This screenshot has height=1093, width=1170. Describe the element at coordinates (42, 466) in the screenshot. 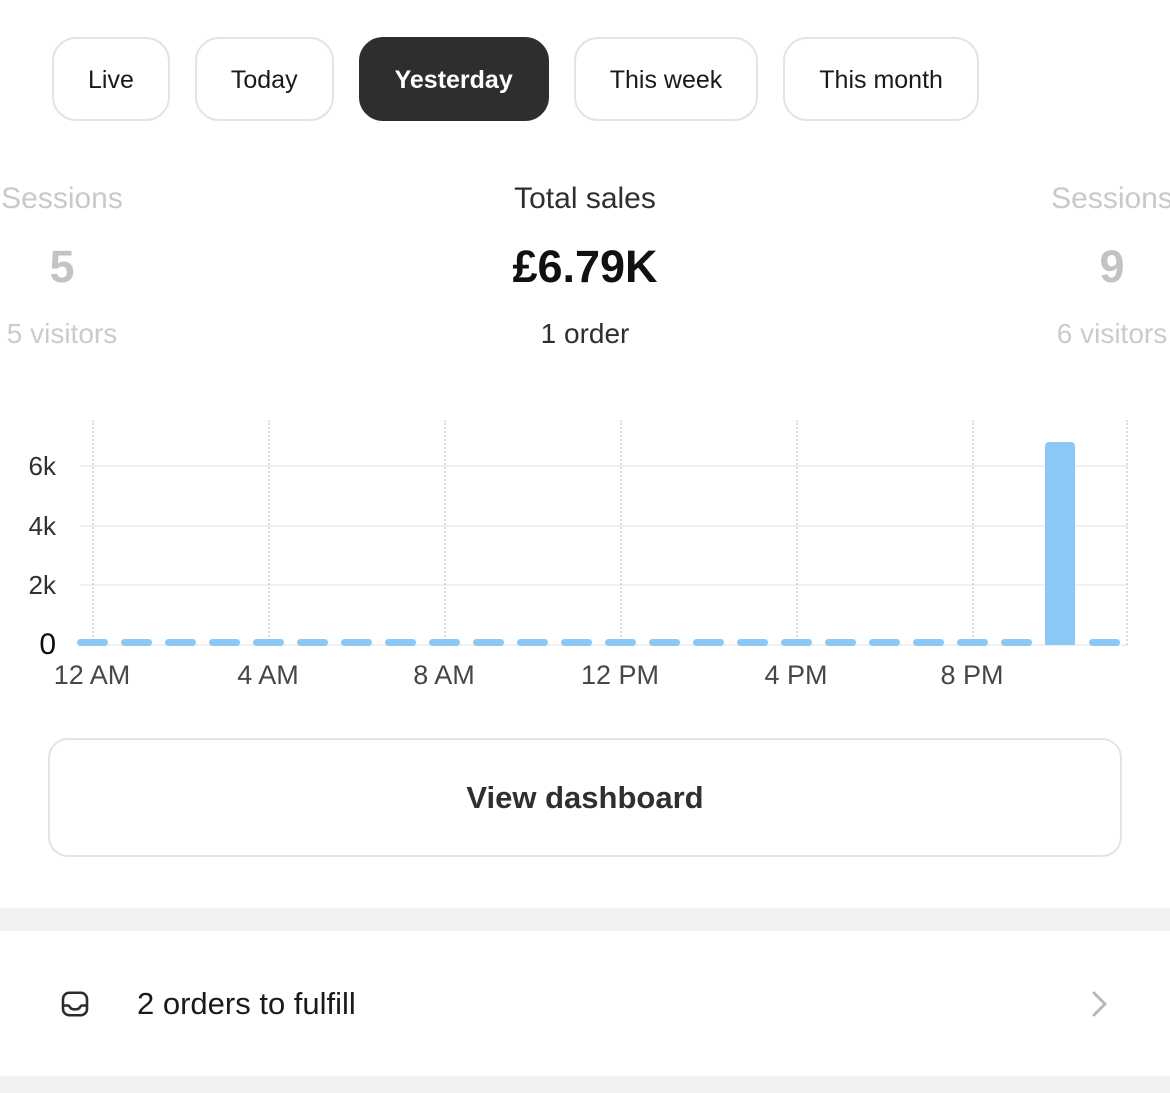

I see `chart-y-tick-label: 6k` at that location.